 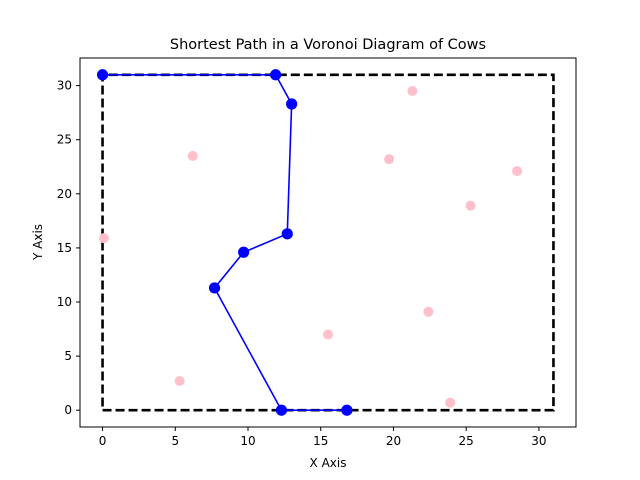 What do you see at coordinates (64, 140) in the screenshot?
I see `y-tick-label: 25` at bounding box center [64, 140].